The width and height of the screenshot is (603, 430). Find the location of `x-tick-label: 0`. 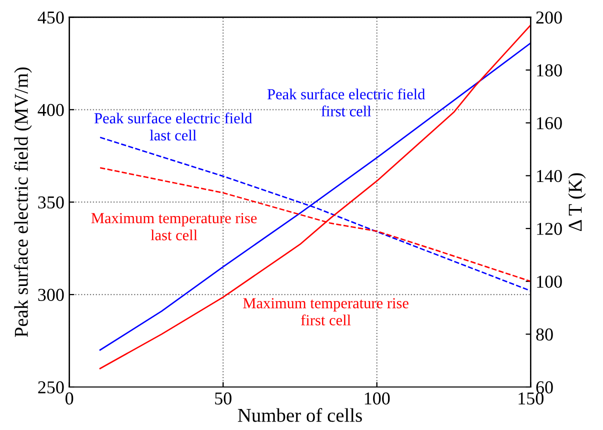

x-tick-label: 0 is located at coordinates (70, 398).